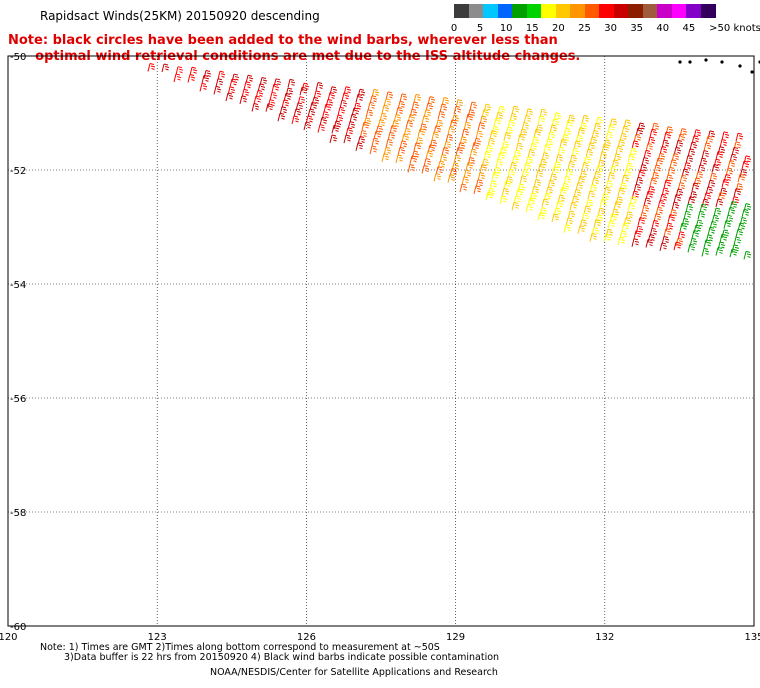  Describe the element at coordinates (604, 637) in the screenshot. I see `longitude-label: 132` at that location.